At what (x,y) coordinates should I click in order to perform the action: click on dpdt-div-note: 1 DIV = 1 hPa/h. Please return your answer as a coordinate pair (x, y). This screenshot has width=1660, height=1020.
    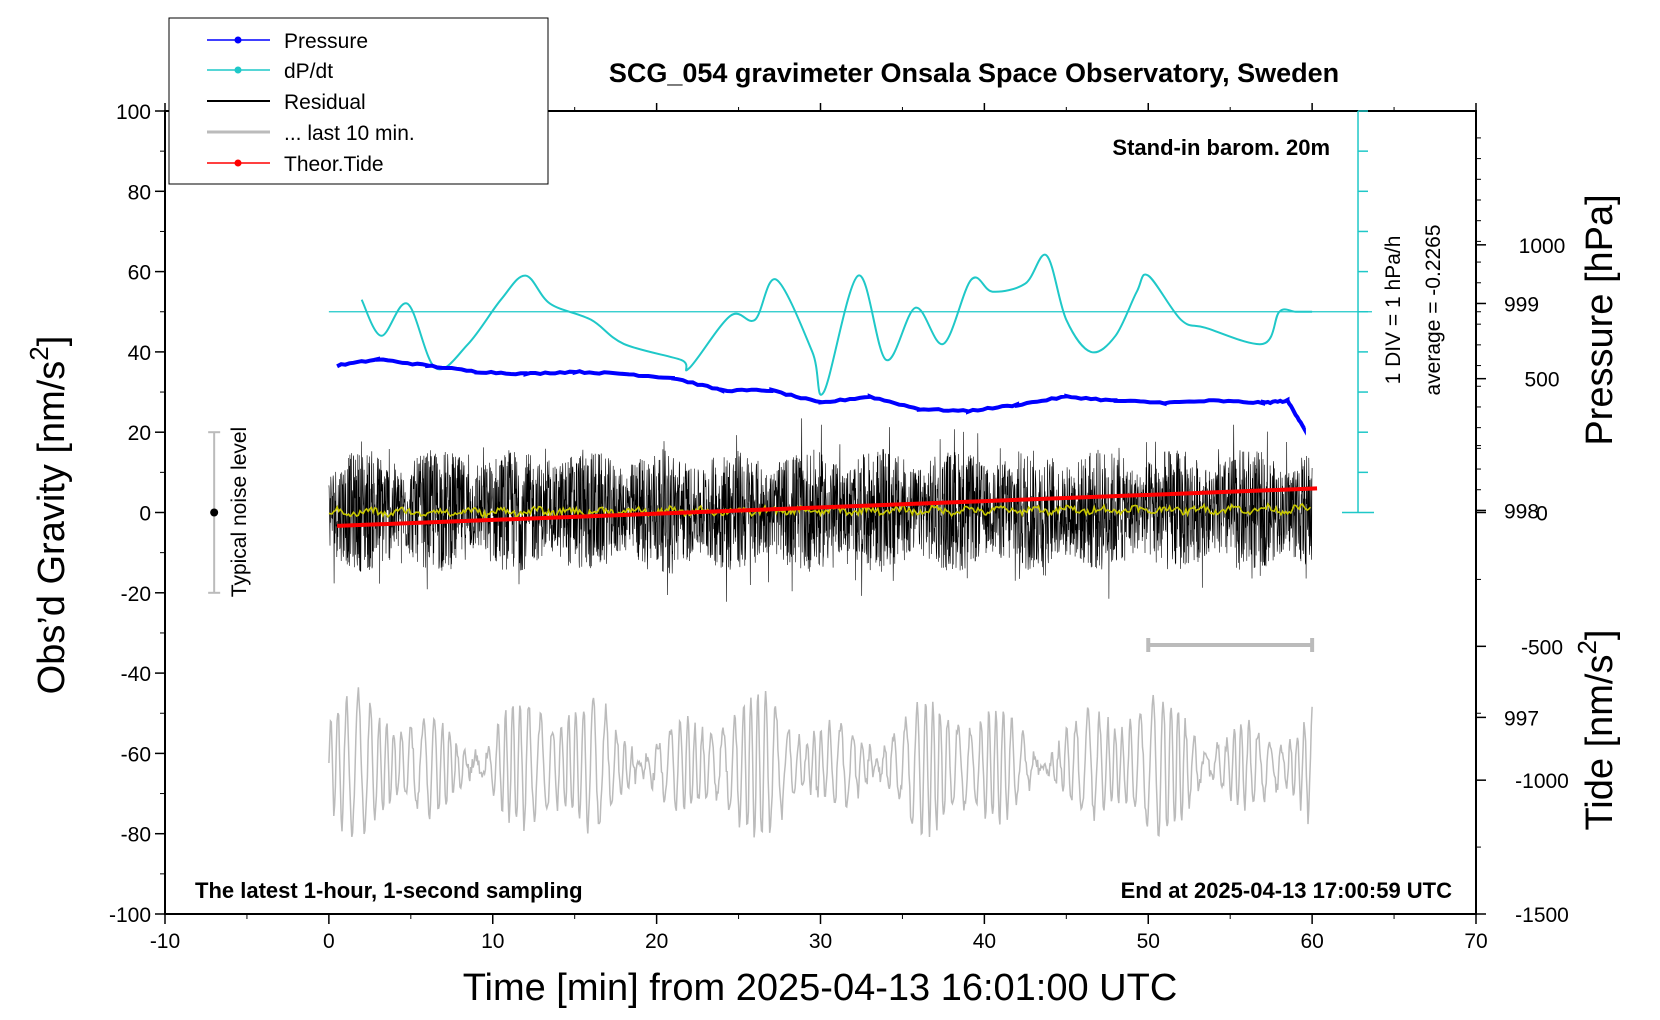
    Looking at the image, I should click on (1393, 310).